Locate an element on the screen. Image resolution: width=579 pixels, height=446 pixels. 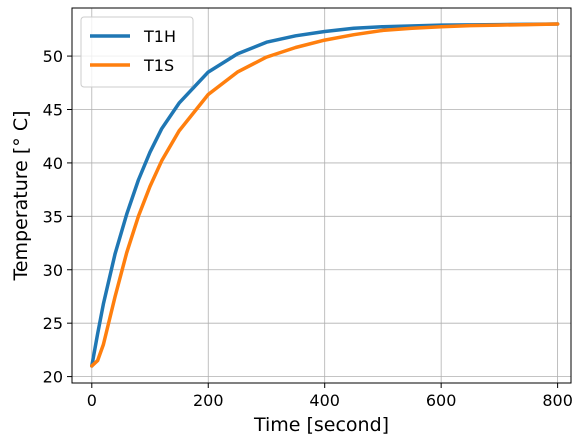
x-tick-label: 800 is located at coordinates (557, 400).